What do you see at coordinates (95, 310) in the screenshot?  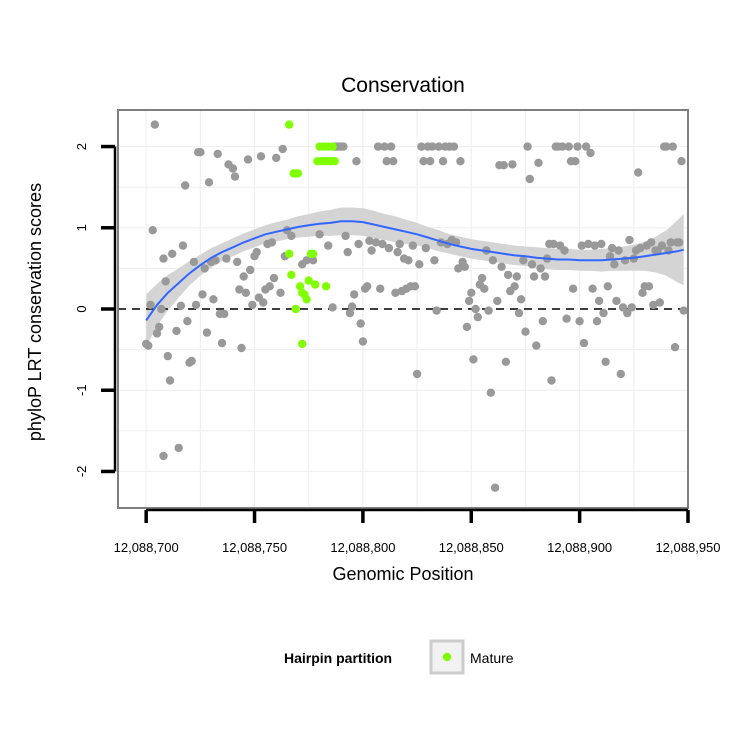 I see `y-axis: -2 -1 0 1 2` at bounding box center [95, 310].